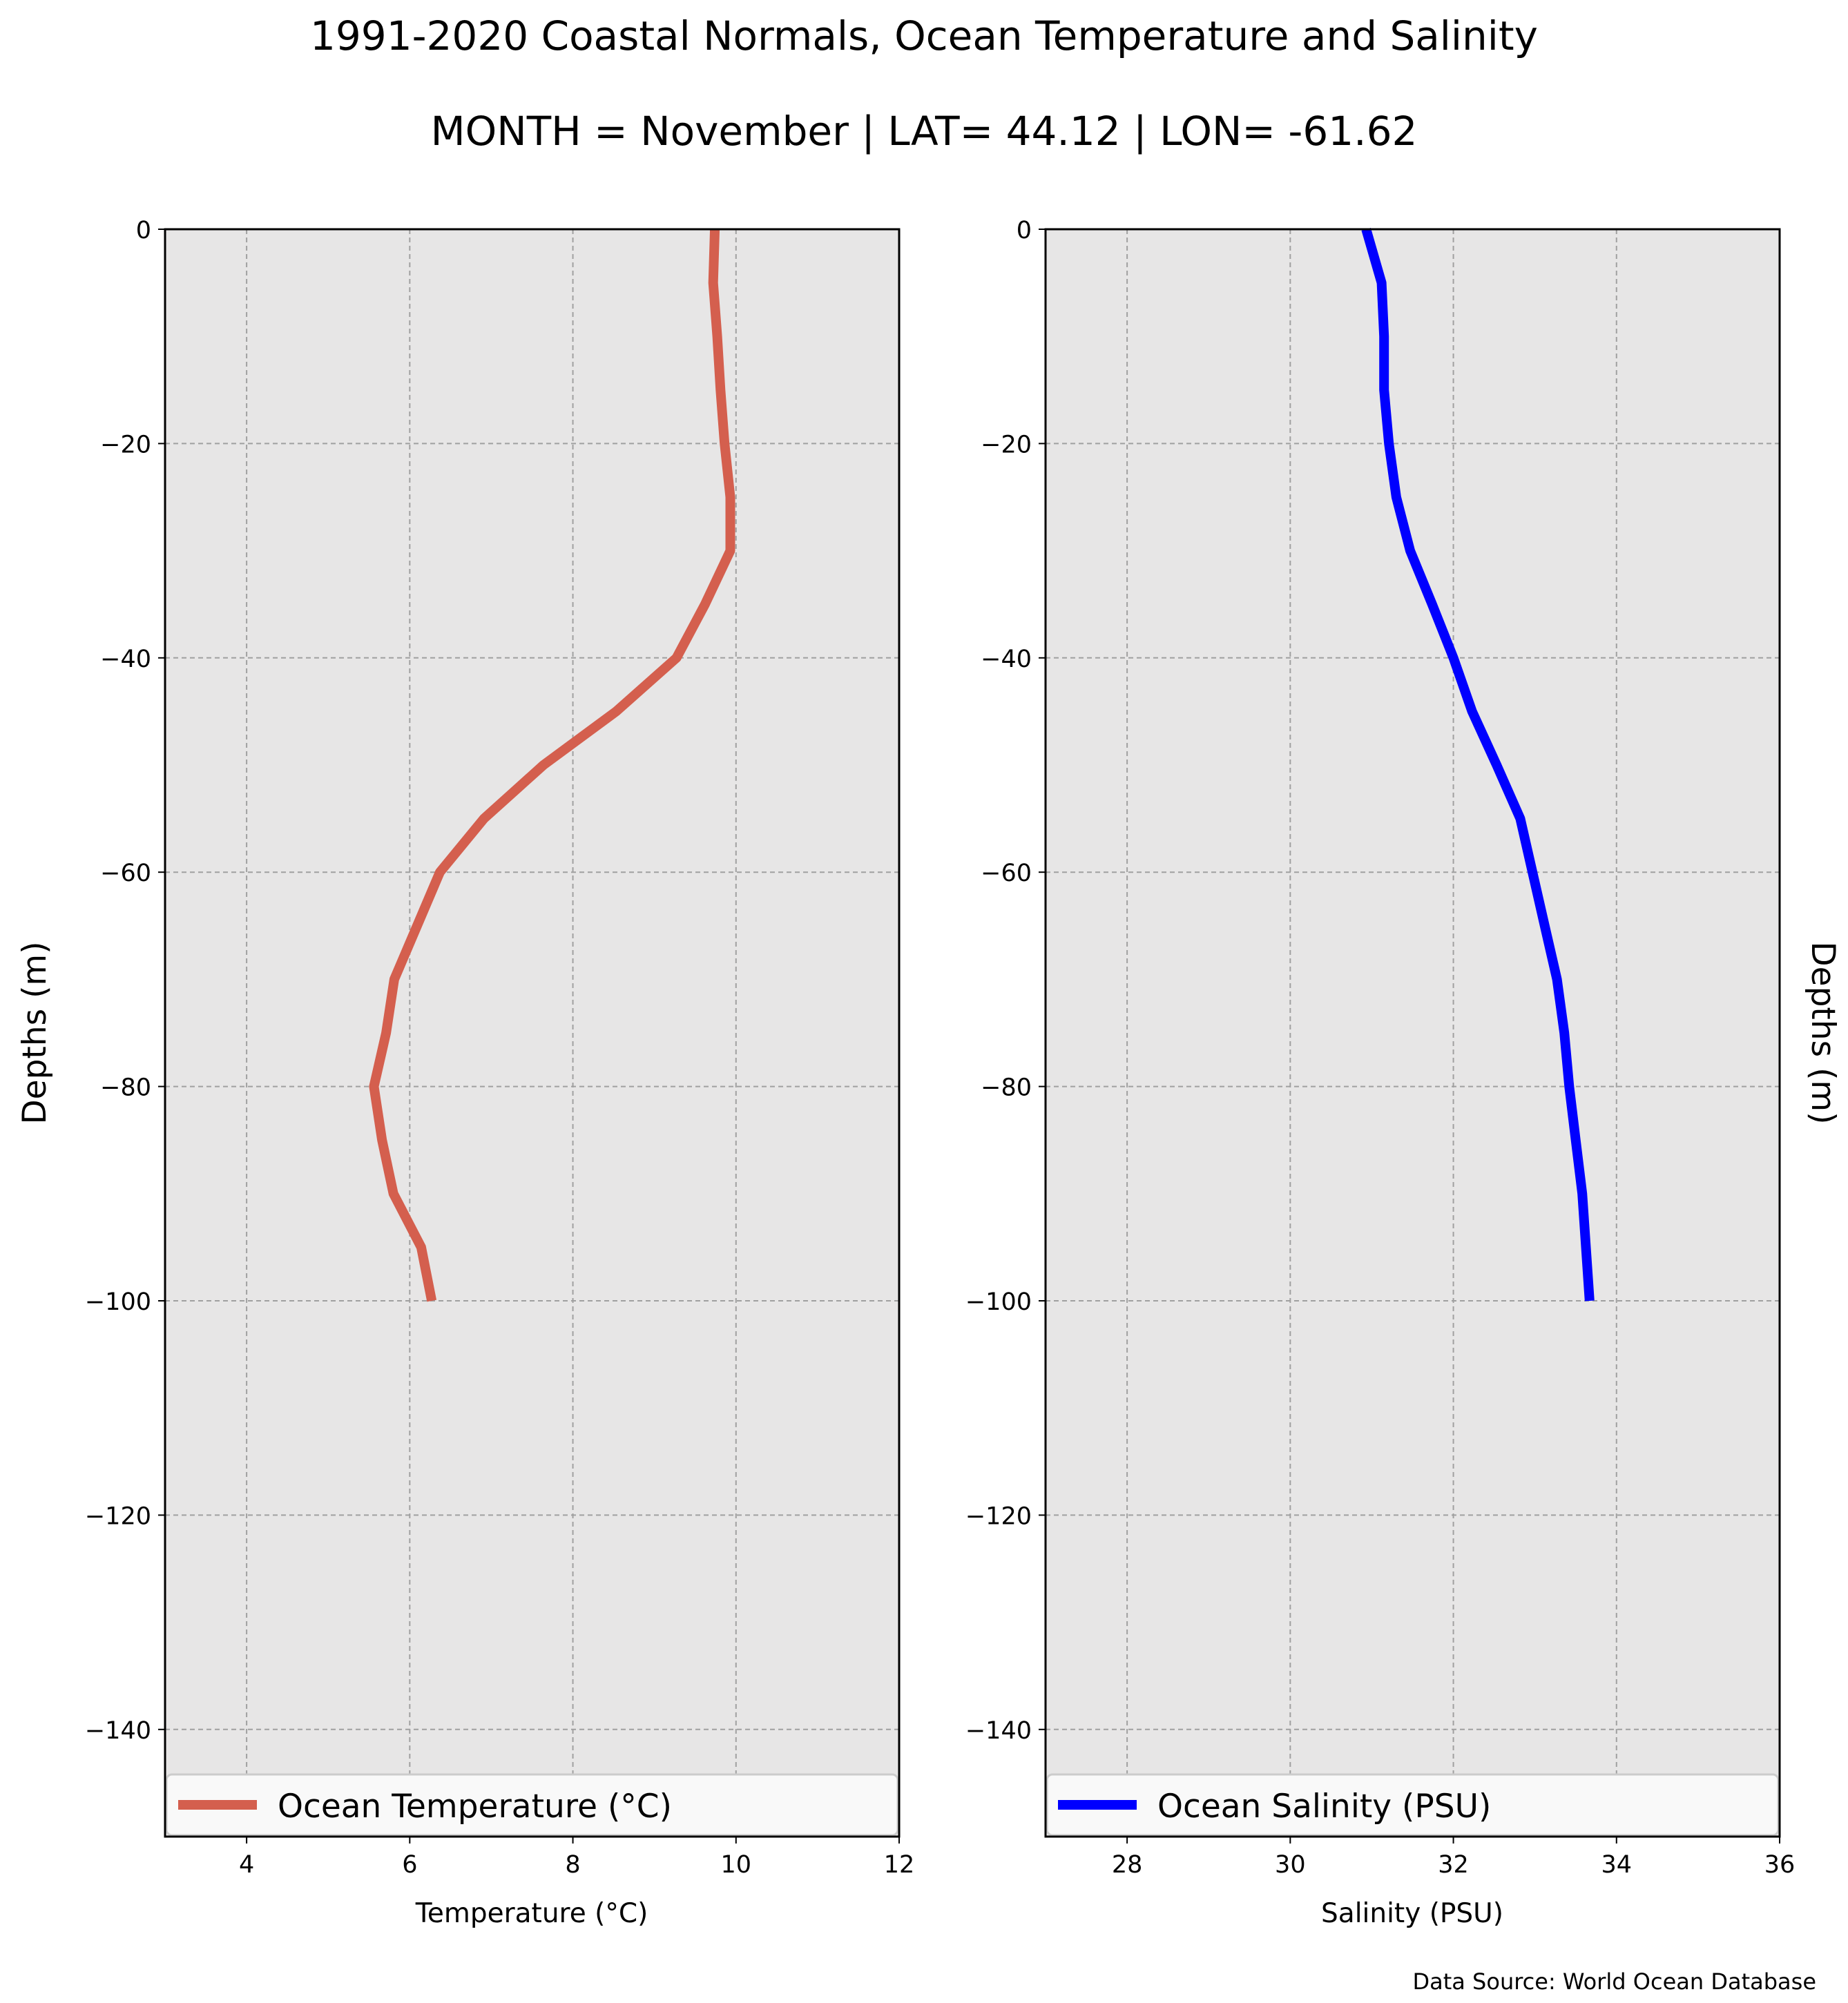  Describe the element at coordinates (1412, 1913) in the screenshot. I see `salinity-x-axis-label: Salinity (PSU)` at that location.